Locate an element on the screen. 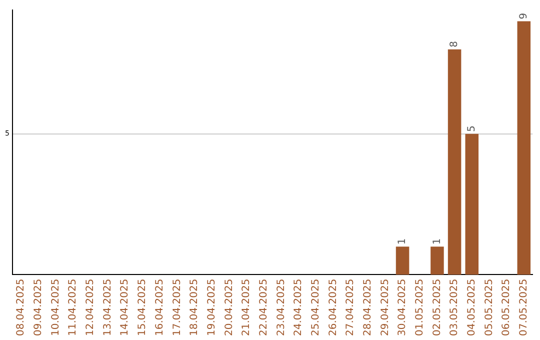  x-tick-label: 21.04.2025 is located at coordinates (246, 307).